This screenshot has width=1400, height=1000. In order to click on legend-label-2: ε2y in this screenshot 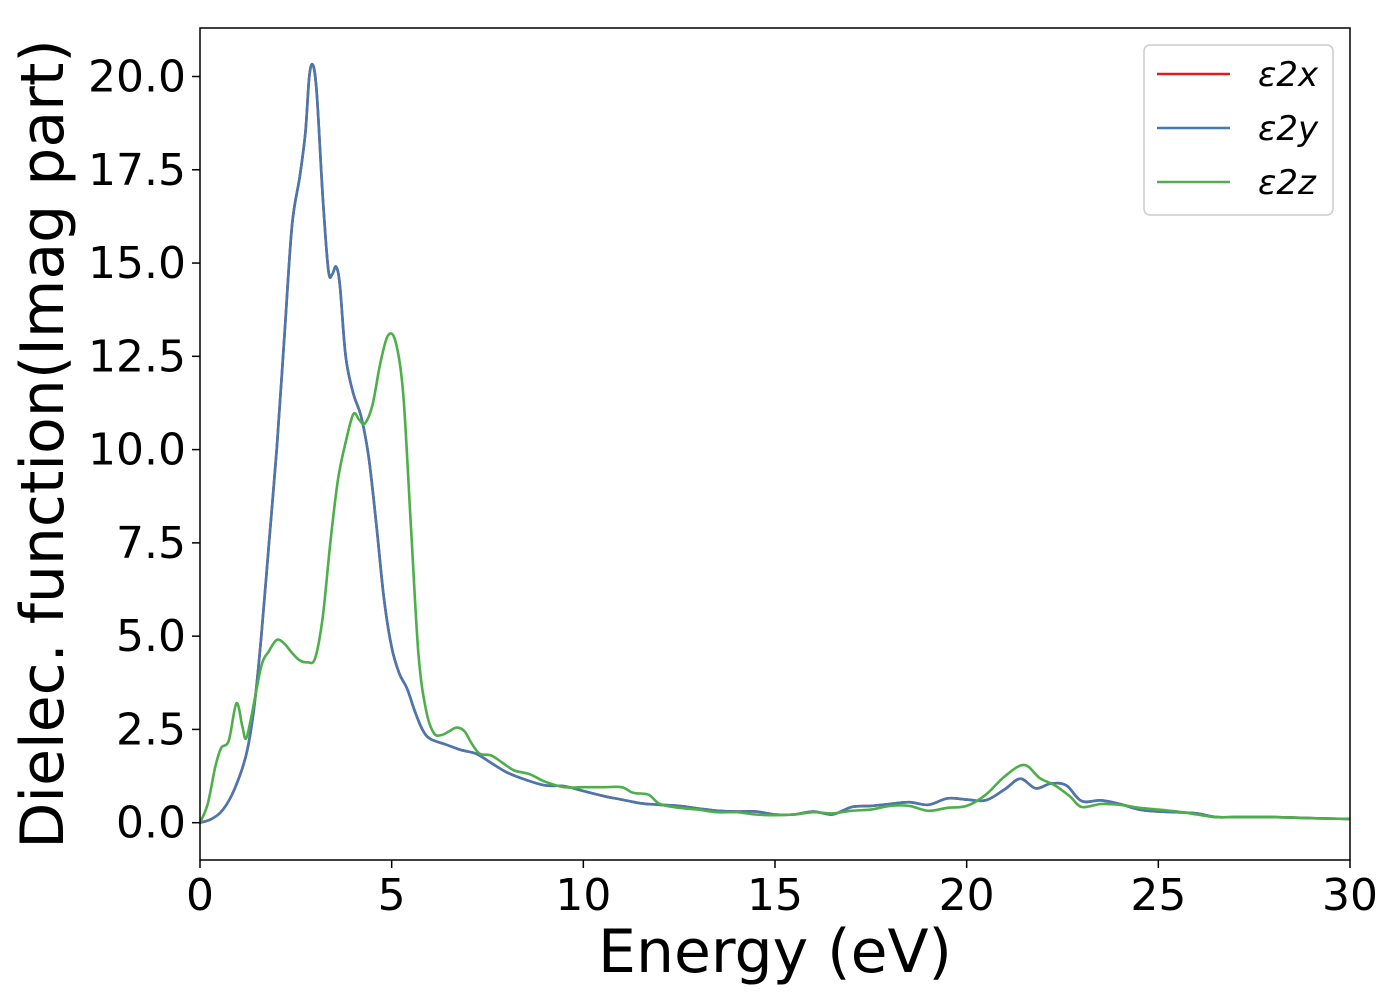, I will do `click(1288, 129)`.